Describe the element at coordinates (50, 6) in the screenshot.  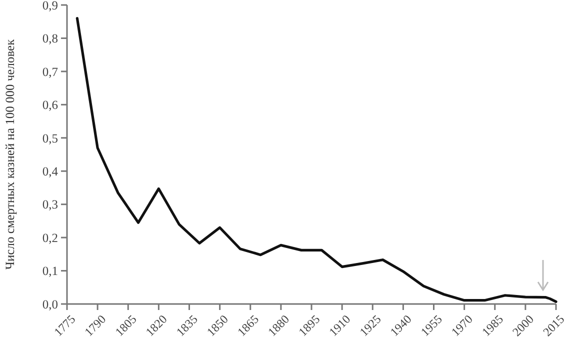
I see `y-tick-label: 0,9` at that location.